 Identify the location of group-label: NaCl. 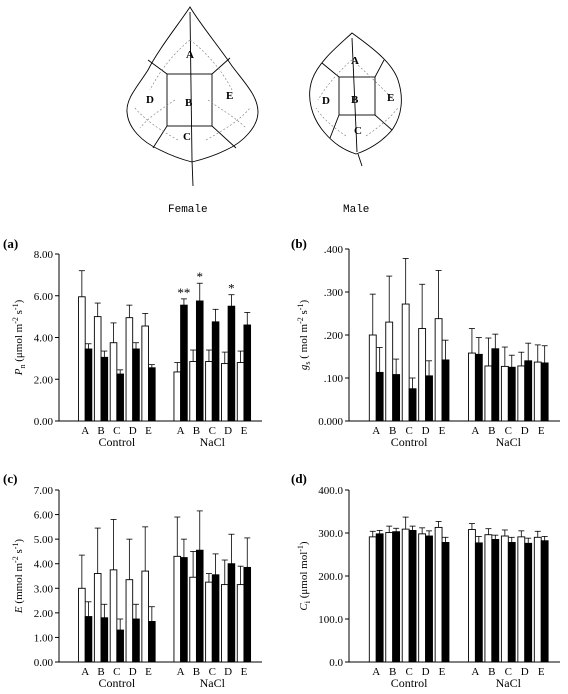
(509, 442).